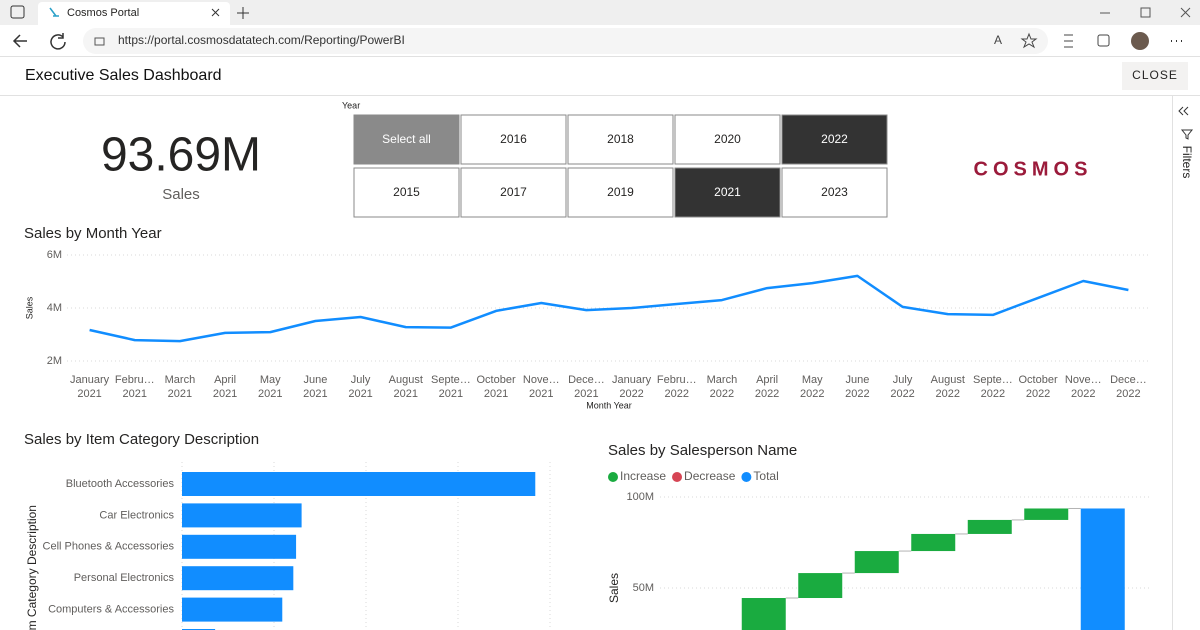 The image size is (1200, 630). Describe the element at coordinates (1185, 12) in the screenshot. I see `close-window` at that location.